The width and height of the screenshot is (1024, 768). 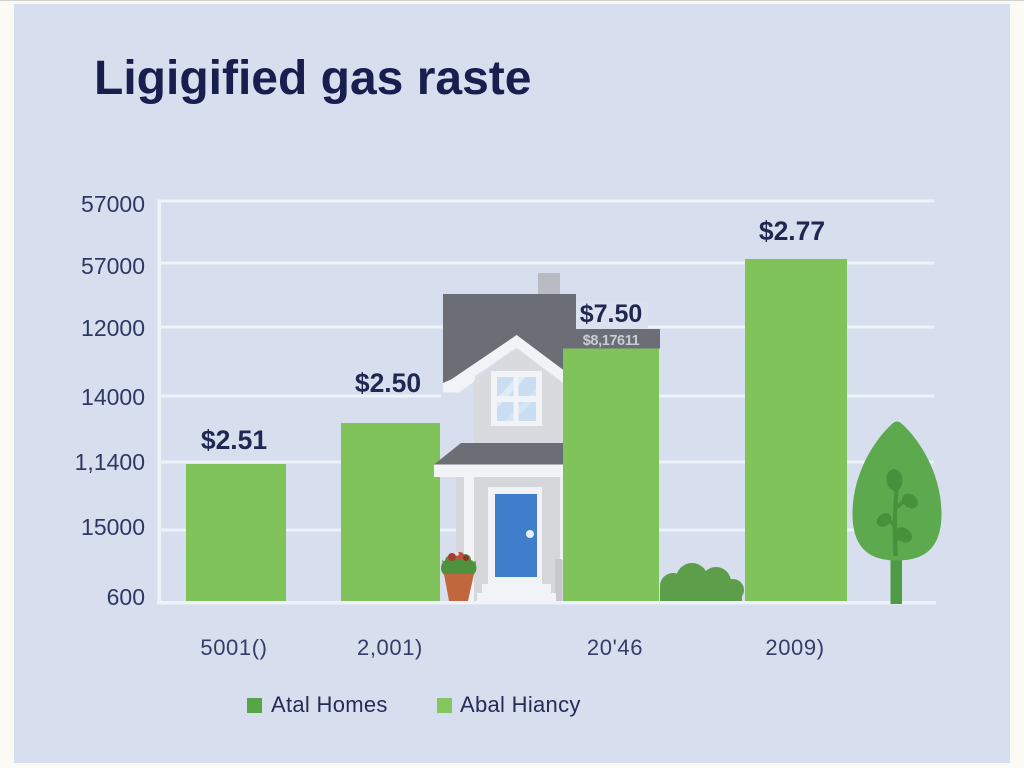 What do you see at coordinates (388, 383) in the screenshot?
I see `svg-text: $2.50` at bounding box center [388, 383].